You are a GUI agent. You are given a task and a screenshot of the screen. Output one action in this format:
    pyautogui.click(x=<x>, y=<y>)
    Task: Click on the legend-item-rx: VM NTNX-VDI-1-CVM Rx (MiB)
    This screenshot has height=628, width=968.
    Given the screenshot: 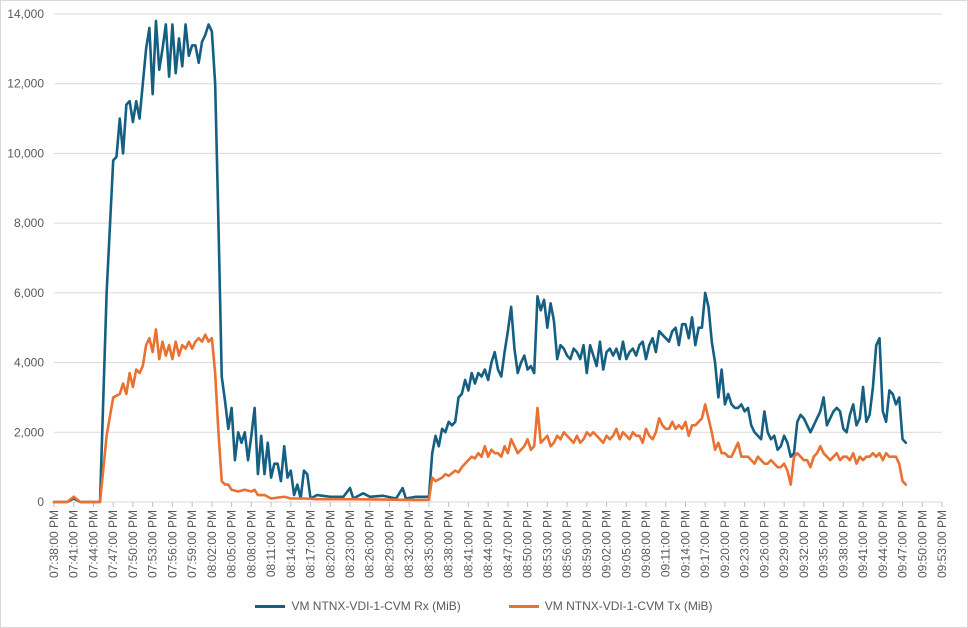 What is the action you would take?
    pyautogui.click(x=358, y=606)
    